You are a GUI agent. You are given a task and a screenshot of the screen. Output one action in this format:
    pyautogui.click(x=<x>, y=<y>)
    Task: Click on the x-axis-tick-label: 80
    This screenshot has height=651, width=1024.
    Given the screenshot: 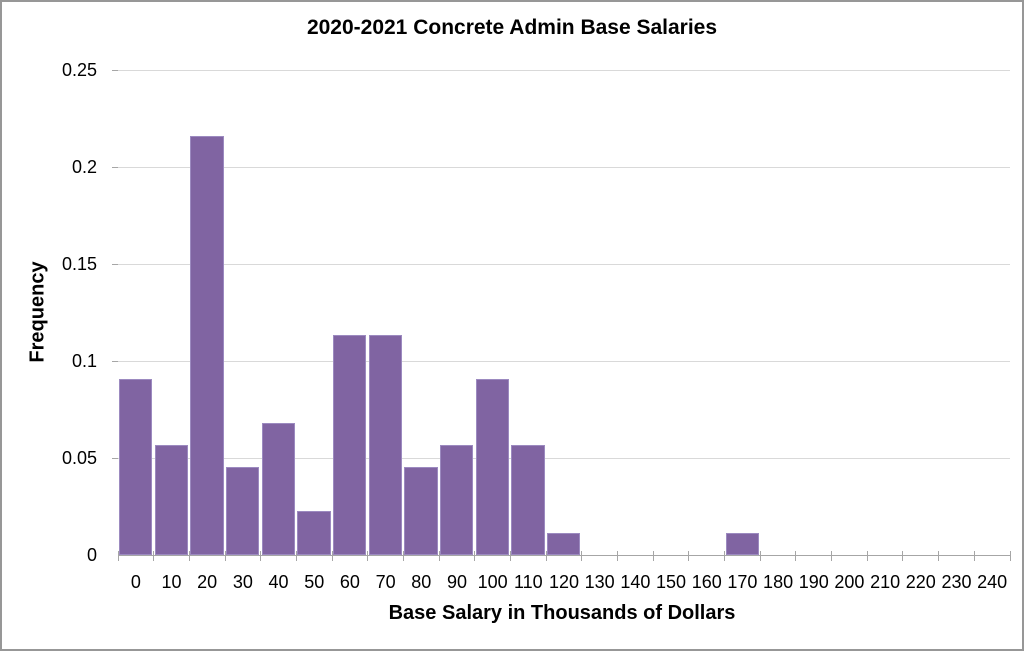 What is the action you would take?
    pyautogui.click(x=421, y=582)
    